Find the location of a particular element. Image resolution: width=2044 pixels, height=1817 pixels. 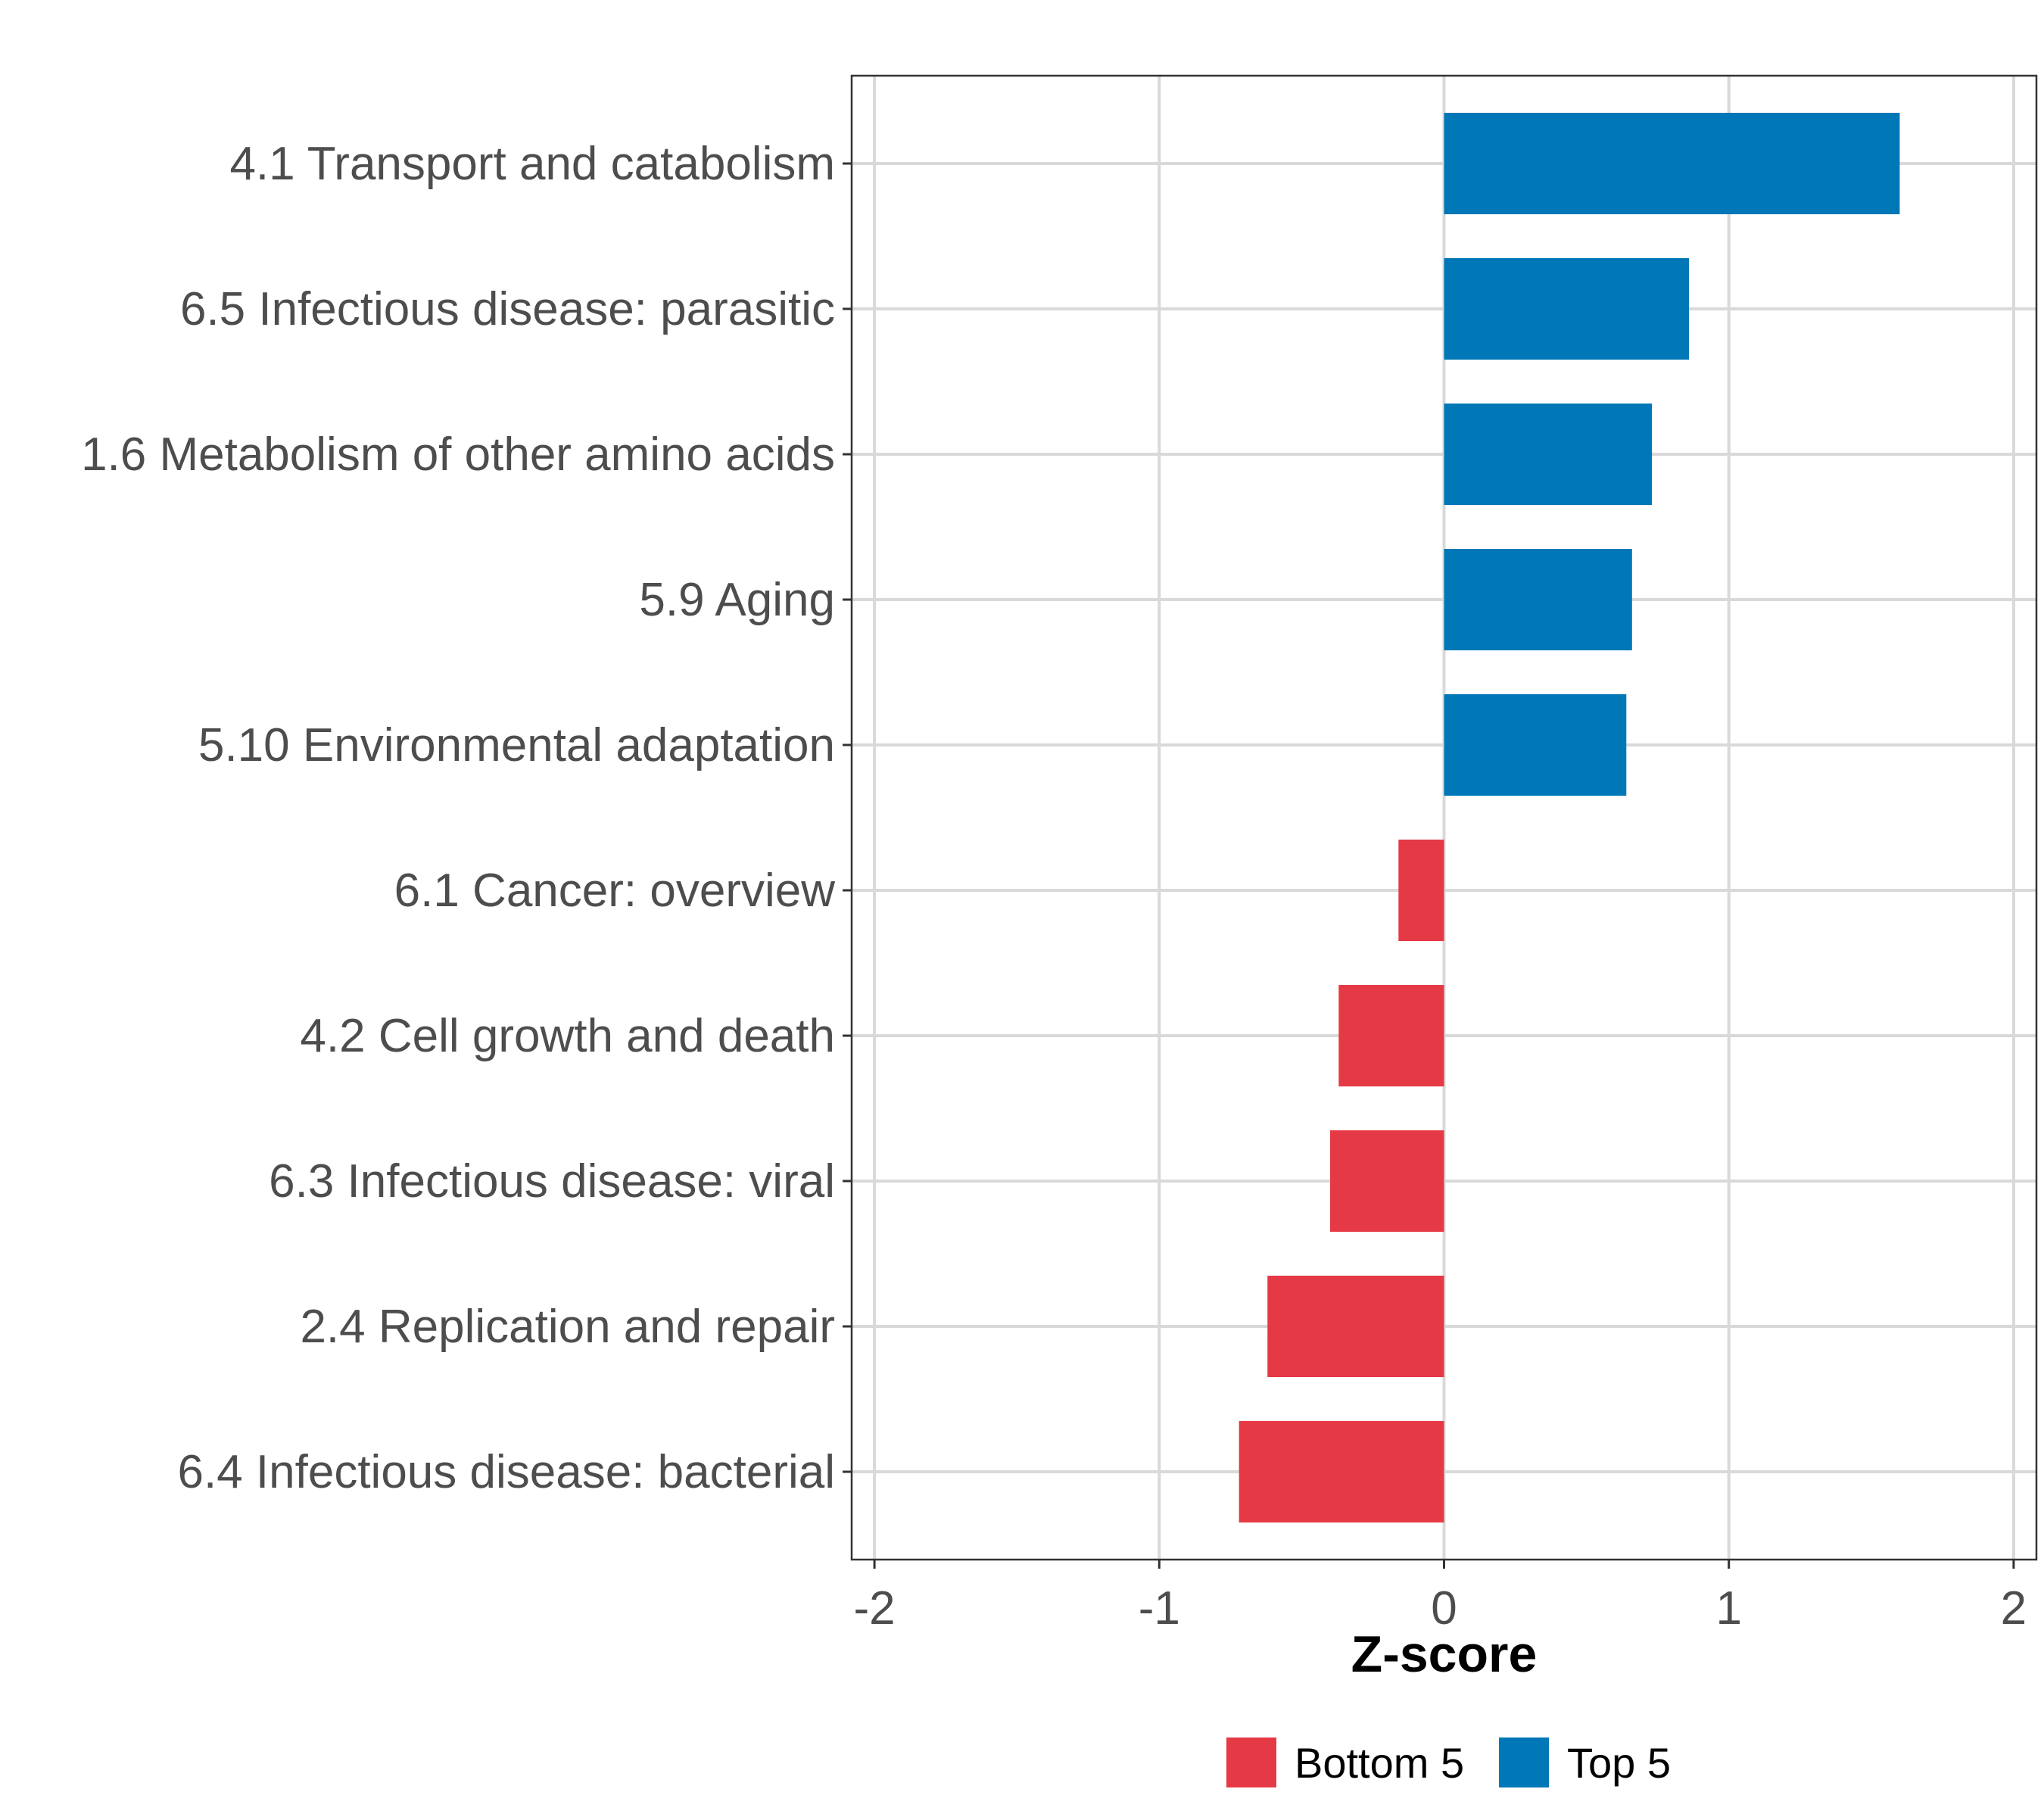

x-axis-ticks: -2 -1 0 1 2 is located at coordinates (1440, 1597).